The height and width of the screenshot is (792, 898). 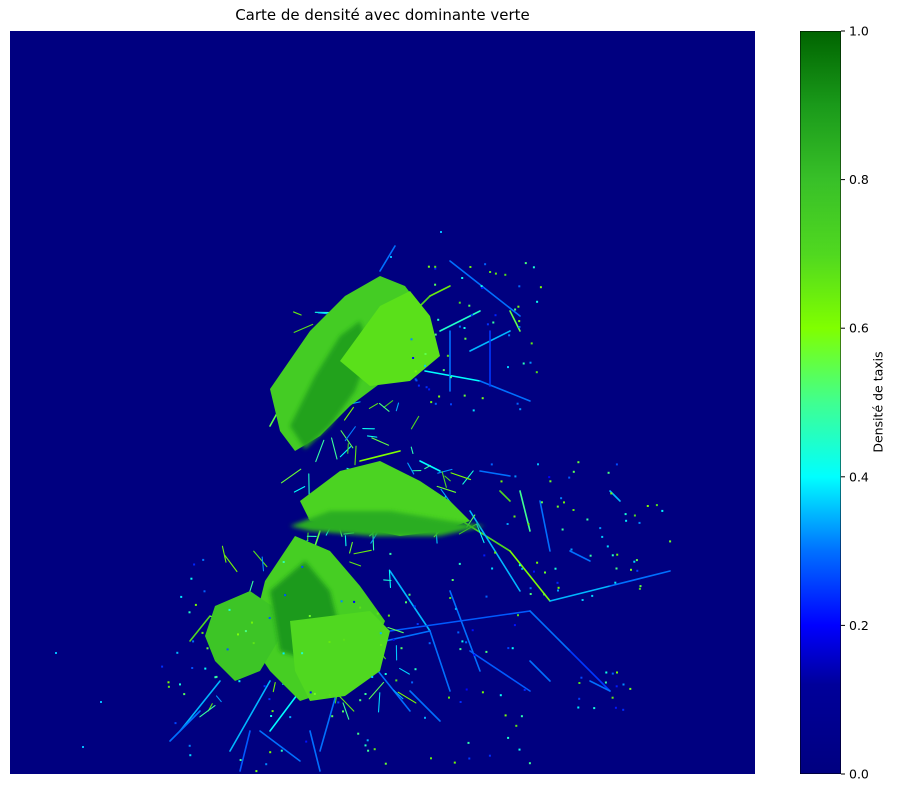 What do you see at coordinates (241, 636) in the screenshot?
I see `region-lower-west` at bounding box center [241, 636].